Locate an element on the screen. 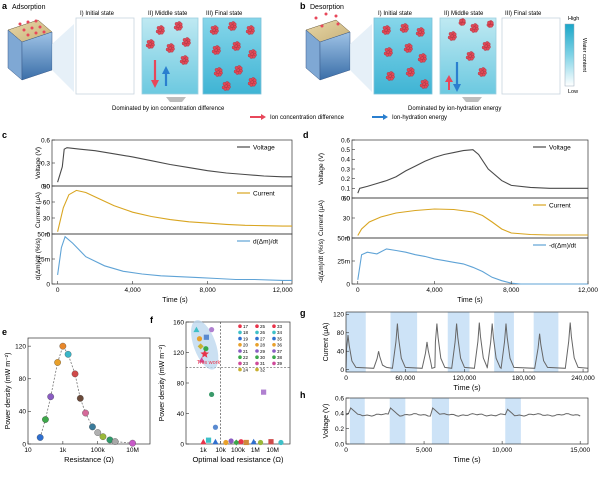 Image resolution: width=599 pixels, height=478 pixels. panel-c-letter: c is located at coordinates (4, 135).